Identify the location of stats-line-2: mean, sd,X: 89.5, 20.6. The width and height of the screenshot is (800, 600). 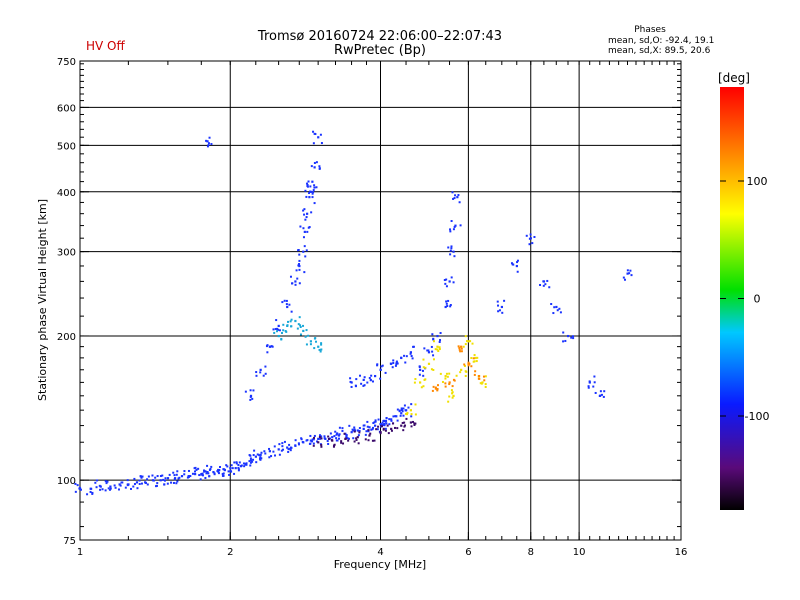
(659, 51).